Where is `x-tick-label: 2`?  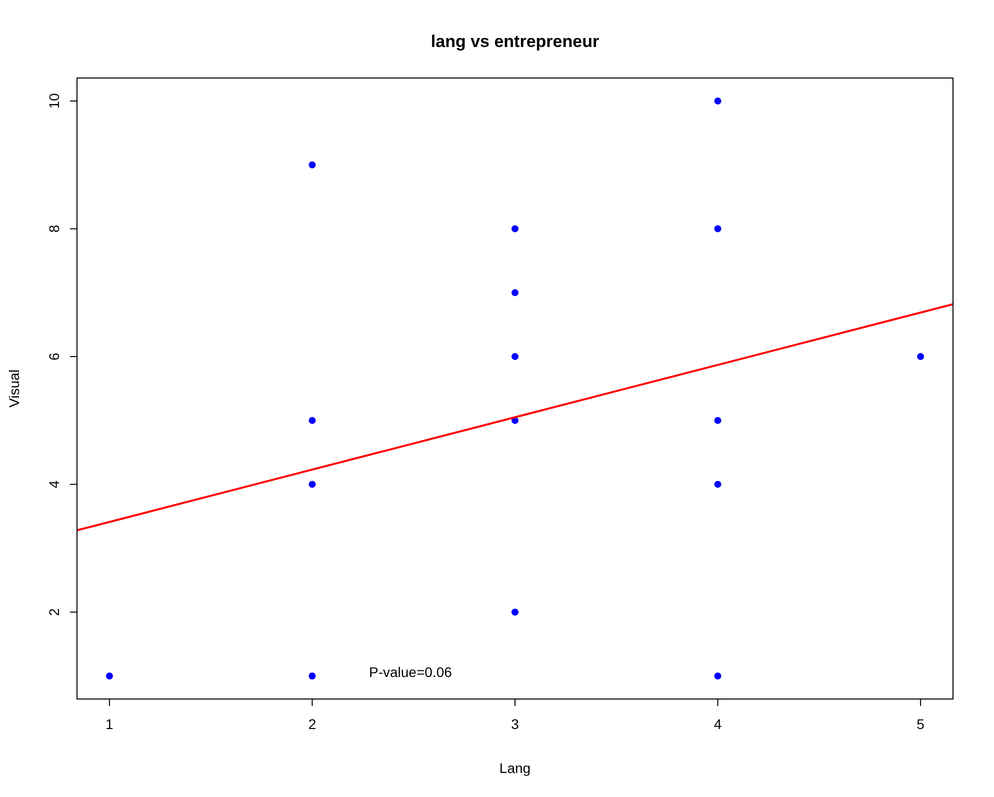
x-tick-label: 2 is located at coordinates (312, 724).